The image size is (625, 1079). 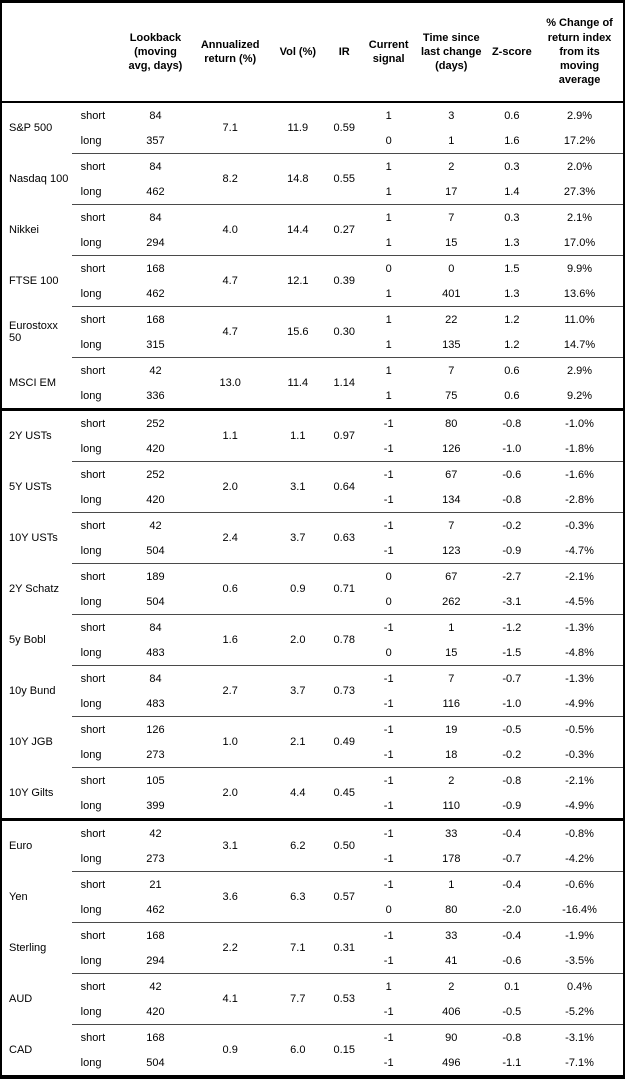 What do you see at coordinates (312, 397) in the screenshot?
I see `table-row-long: long 336 1 75 0.6 9.2%` at bounding box center [312, 397].